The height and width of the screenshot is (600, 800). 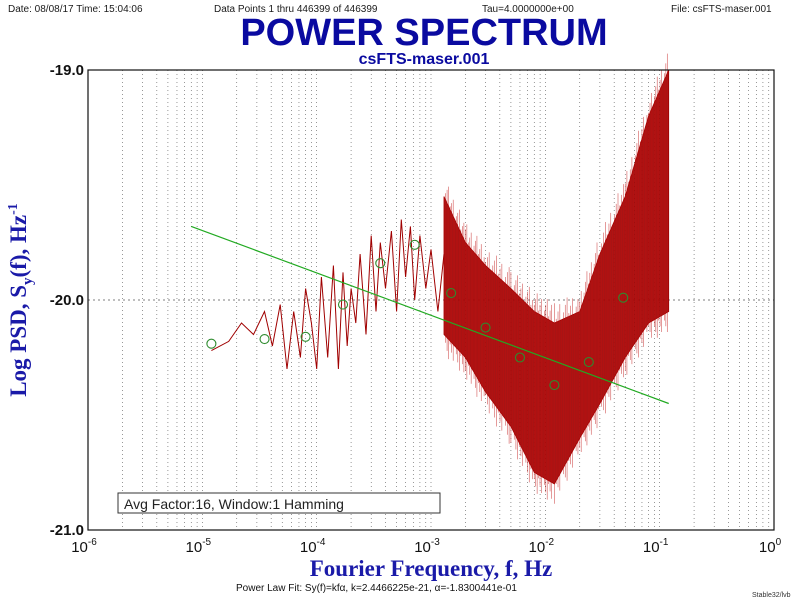 I want to click on y-tick-labels: -19.0 -20.0 -21.0, so click(x=67, y=300).